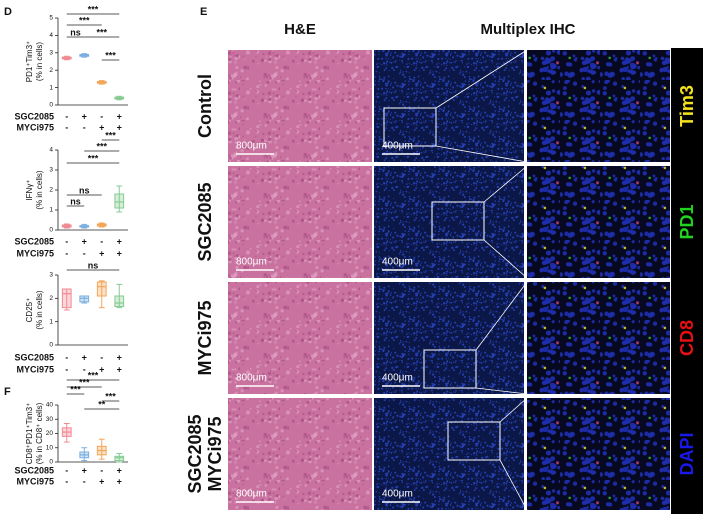 The image size is (715, 521). Describe the element at coordinates (687, 338) in the screenshot. I see `channel-label: CD8` at that location.